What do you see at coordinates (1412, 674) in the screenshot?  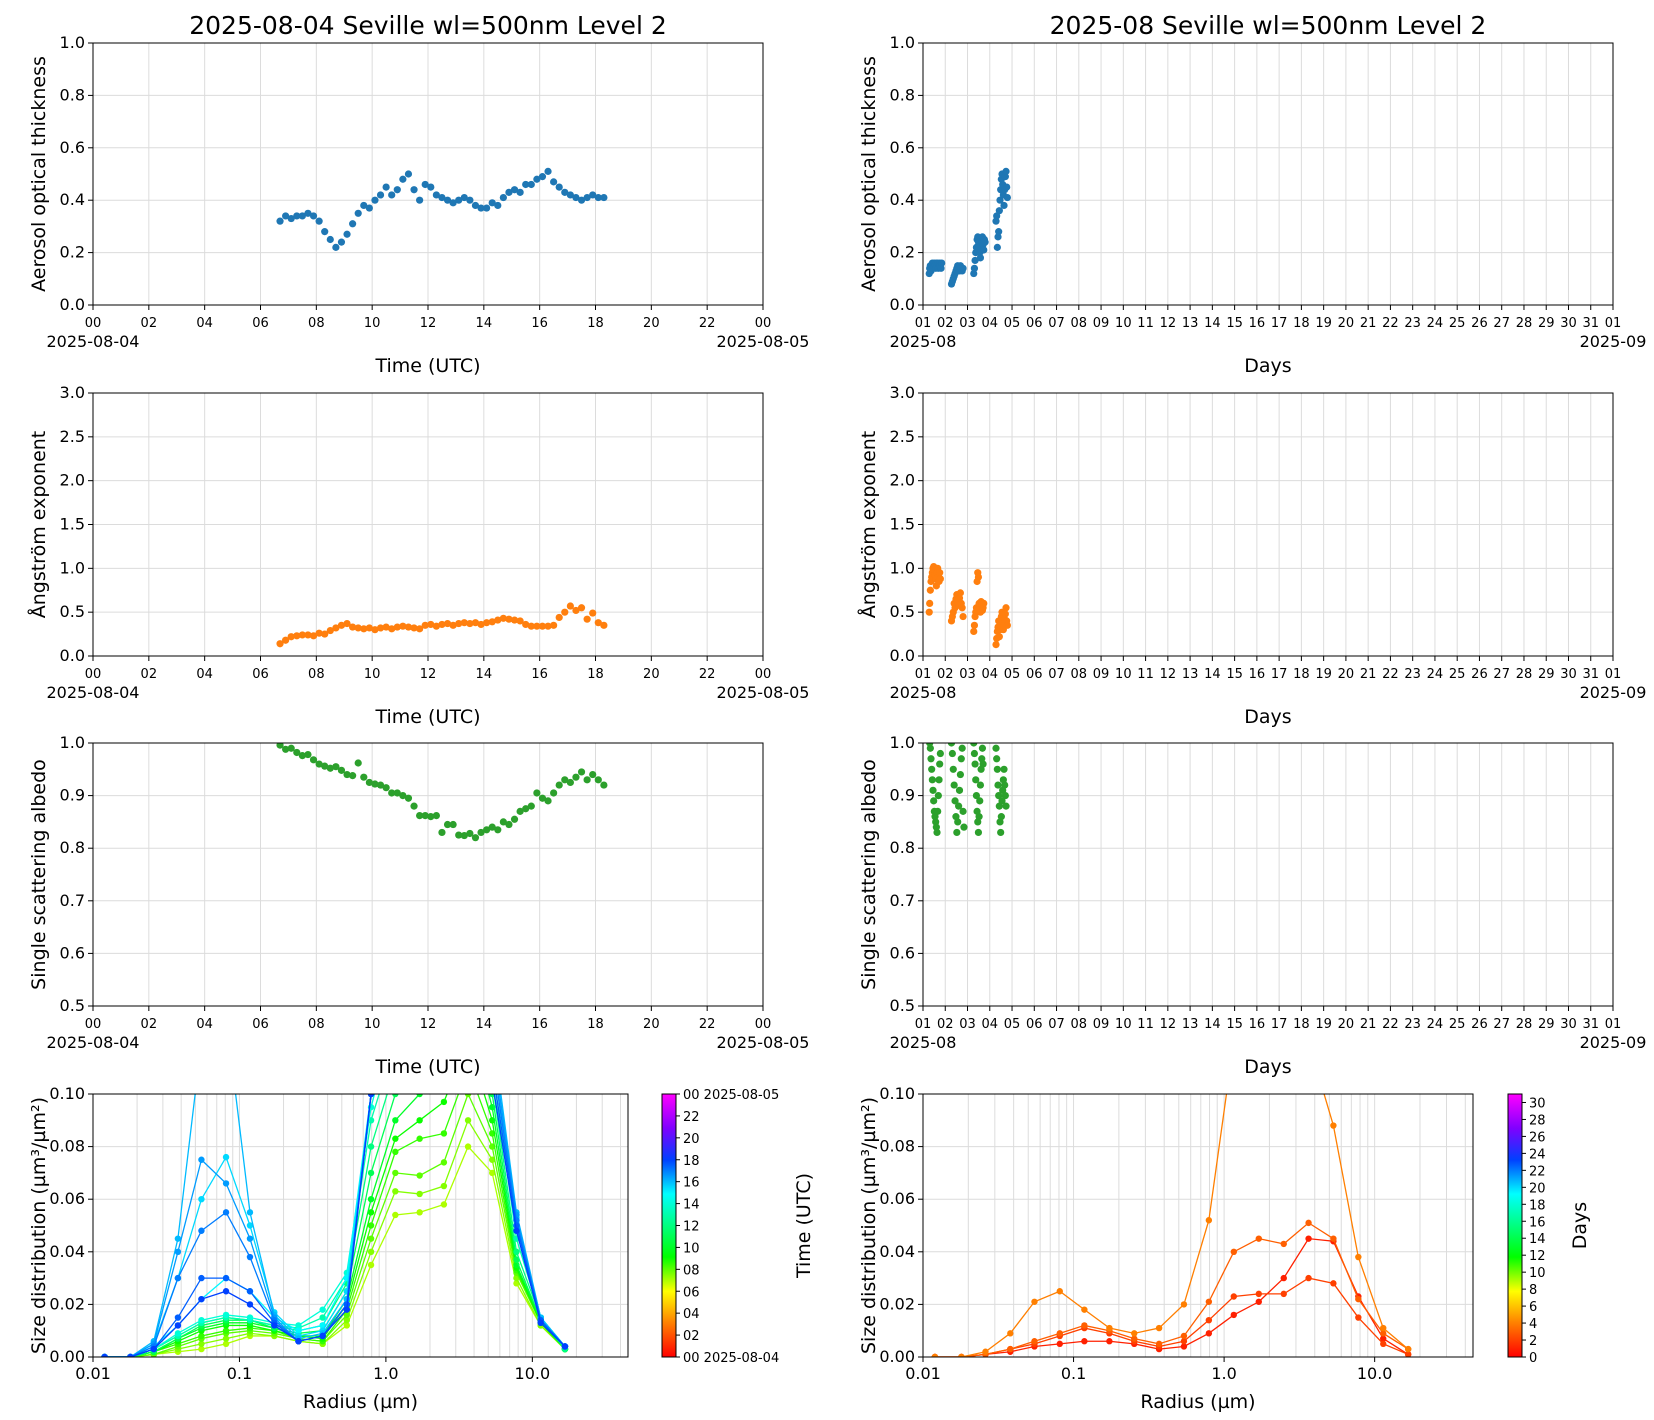 I see `x-tick-label: 23` at bounding box center [1412, 674].